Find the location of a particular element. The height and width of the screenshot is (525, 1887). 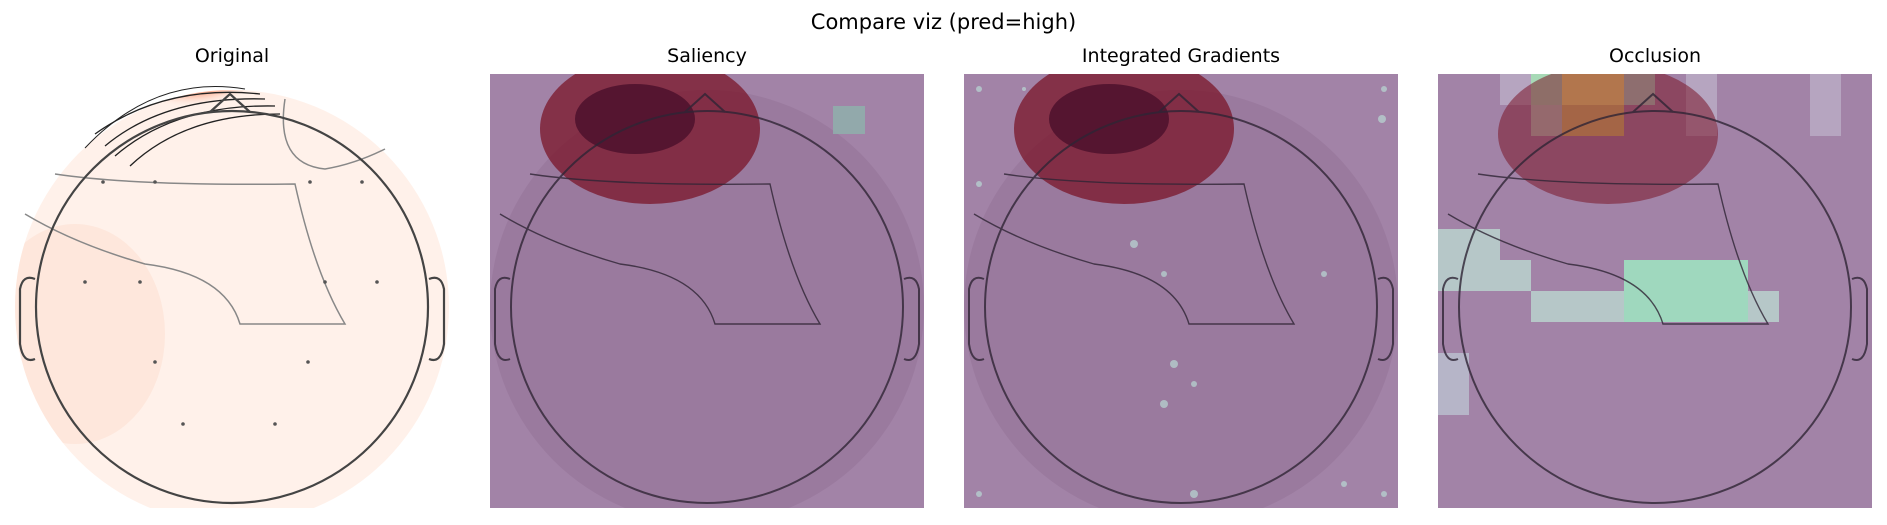

electrode-markers is located at coordinates (231, 303).